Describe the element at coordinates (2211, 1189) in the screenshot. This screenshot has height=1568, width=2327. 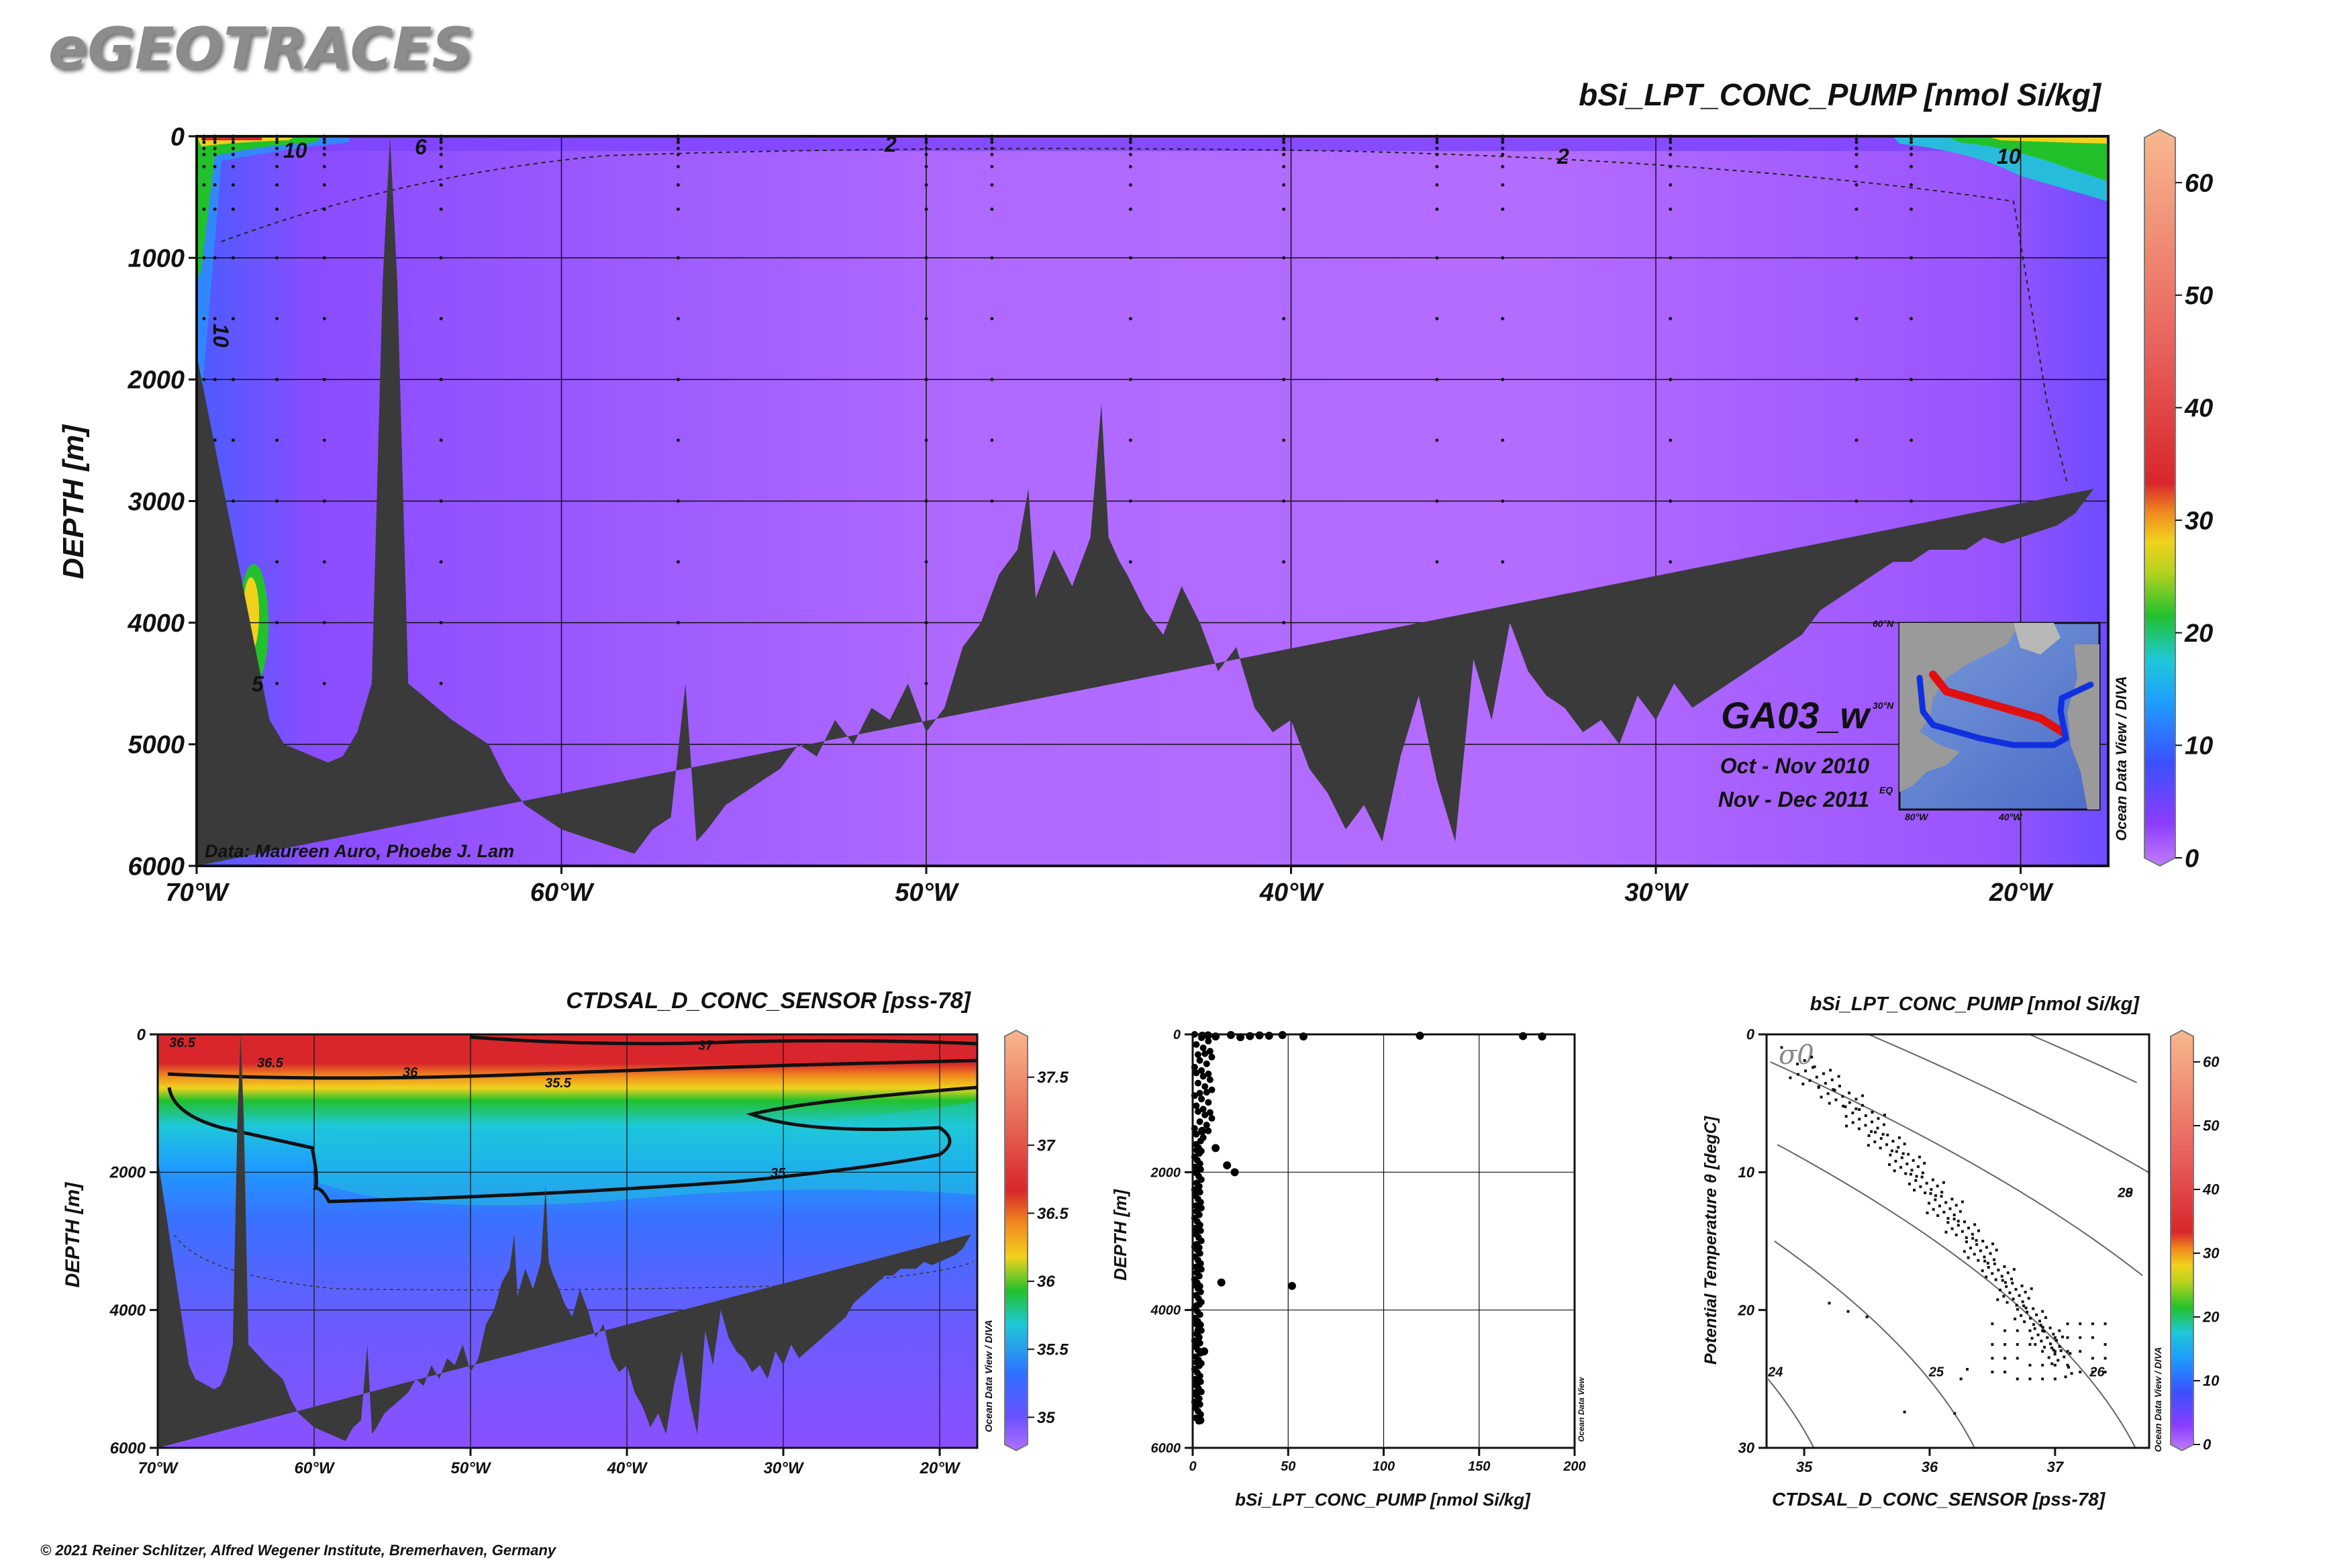
I see `colorbar-tick-label: 40` at that location.